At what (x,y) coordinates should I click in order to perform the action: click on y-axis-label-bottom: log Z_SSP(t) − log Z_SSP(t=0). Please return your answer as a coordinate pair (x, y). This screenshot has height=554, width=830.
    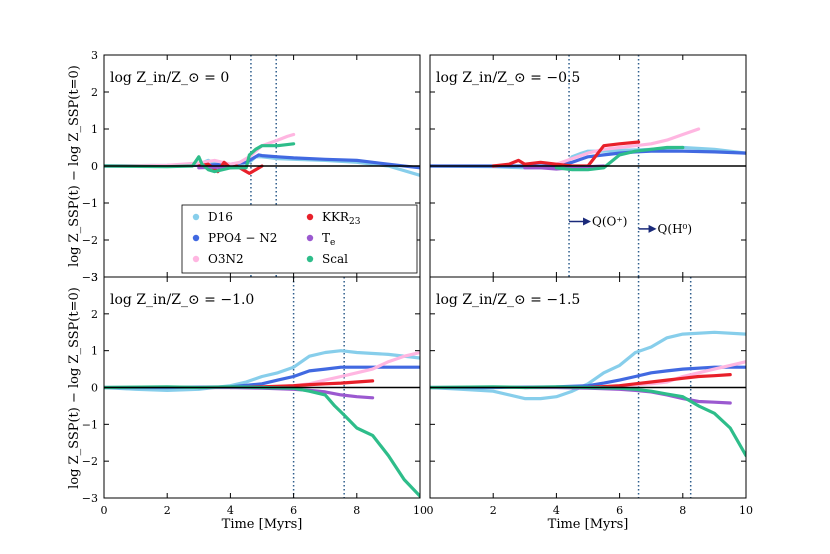
    Looking at the image, I should click on (74, 388).